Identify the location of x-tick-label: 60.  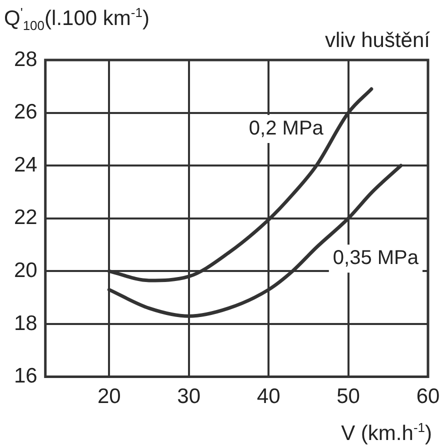
(428, 396).